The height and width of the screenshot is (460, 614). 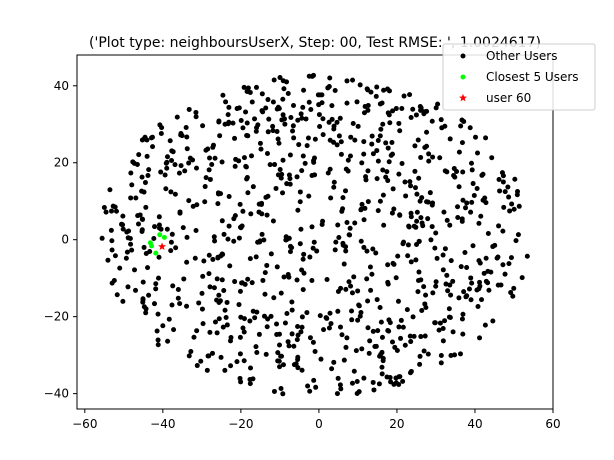 I want to click on y-tick-label: 40, so click(x=61, y=86).